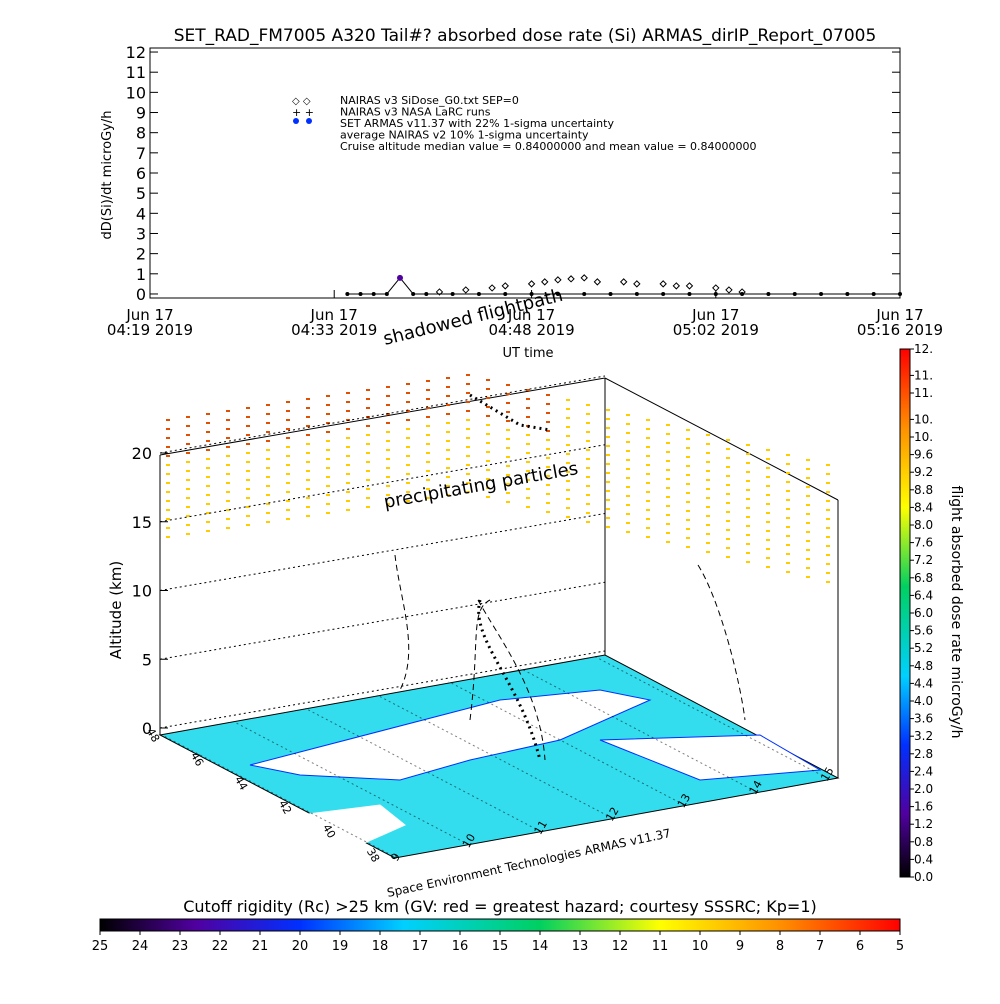  What do you see at coordinates (900, 330) in the screenshot?
I see `x-tick-label: 05:16 2019` at bounding box center [900, 330].